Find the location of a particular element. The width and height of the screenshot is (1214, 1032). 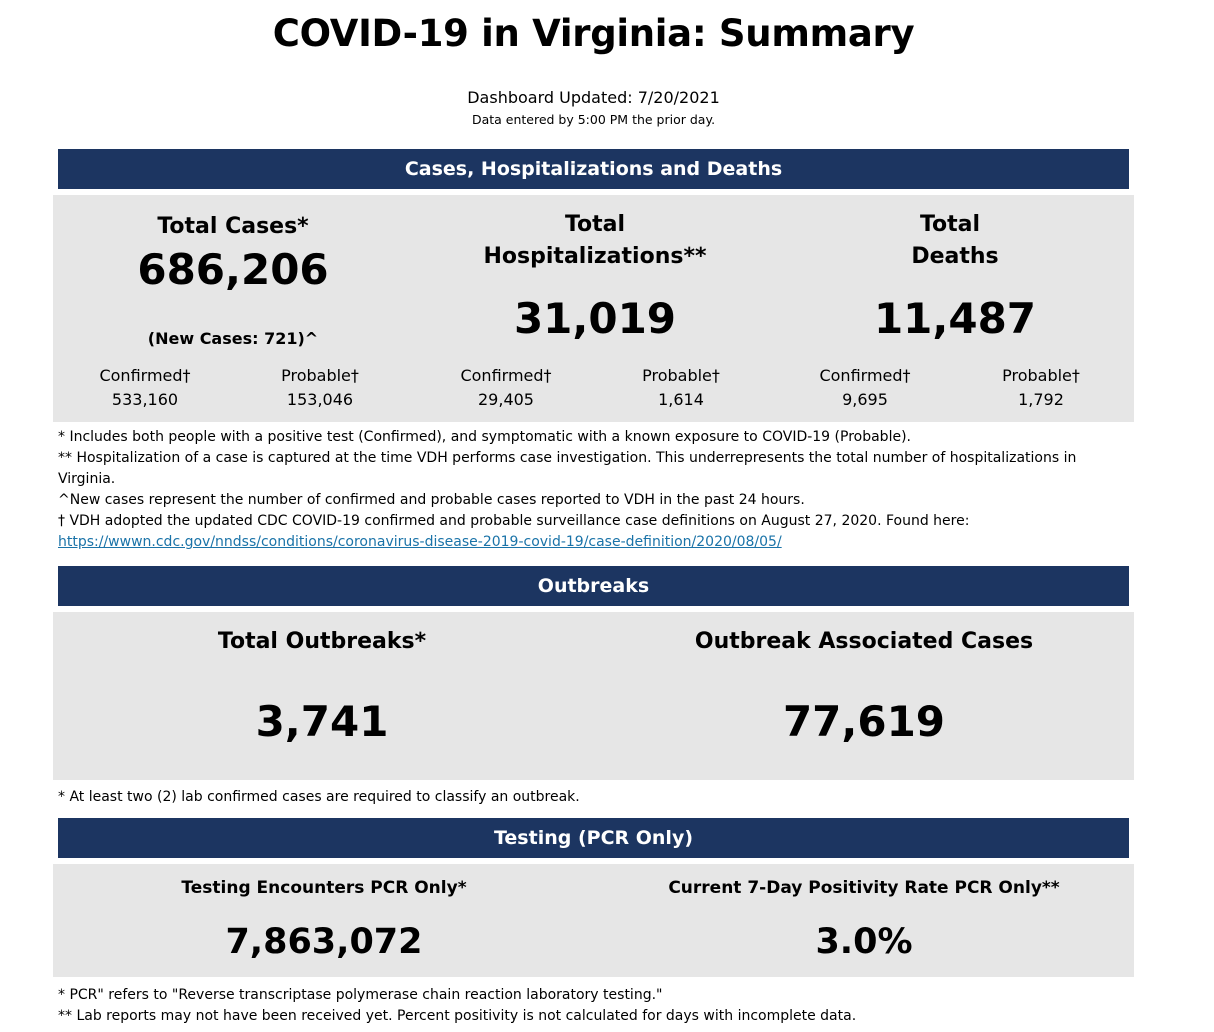

total-outbreaks-value: 3,741 is located at coordinates (322, 721).